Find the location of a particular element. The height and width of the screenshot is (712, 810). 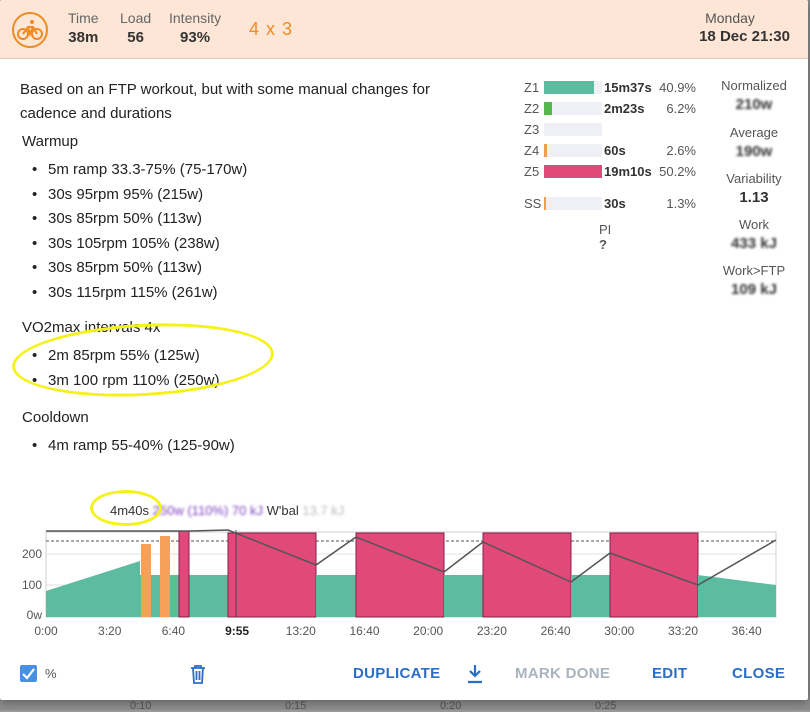

metric-value: 109 kJ is located at coordinates (754, 289).